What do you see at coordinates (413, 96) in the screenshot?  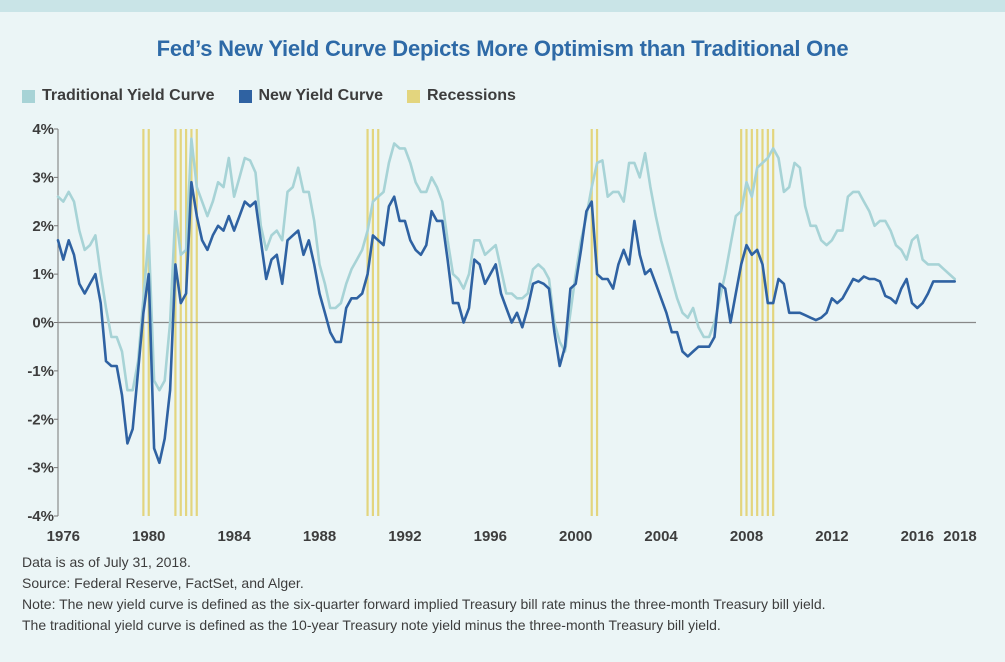 I see `legend-swatch-recessions` at bounding box center [413, 96].